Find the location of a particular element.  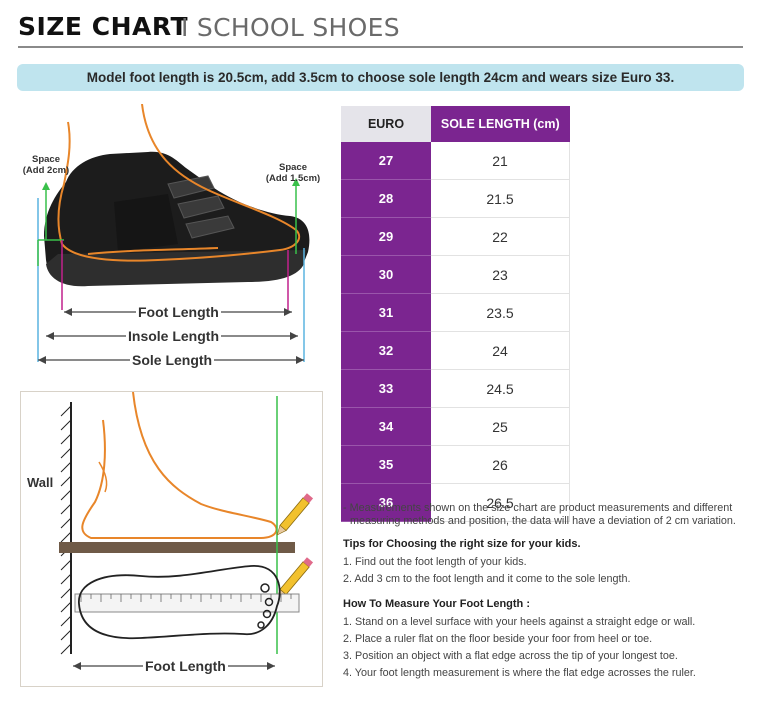

table-row: 28 21.5 is located at coordinates (455, 198).